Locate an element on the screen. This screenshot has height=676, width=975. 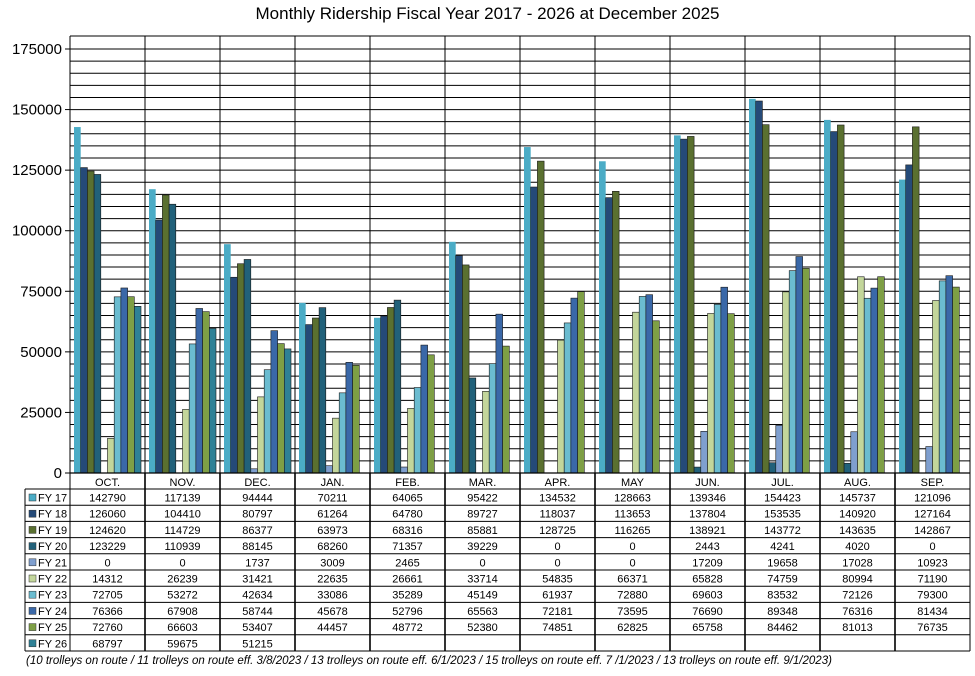
table-cell: 68316 is located at coordinates (407, 531).